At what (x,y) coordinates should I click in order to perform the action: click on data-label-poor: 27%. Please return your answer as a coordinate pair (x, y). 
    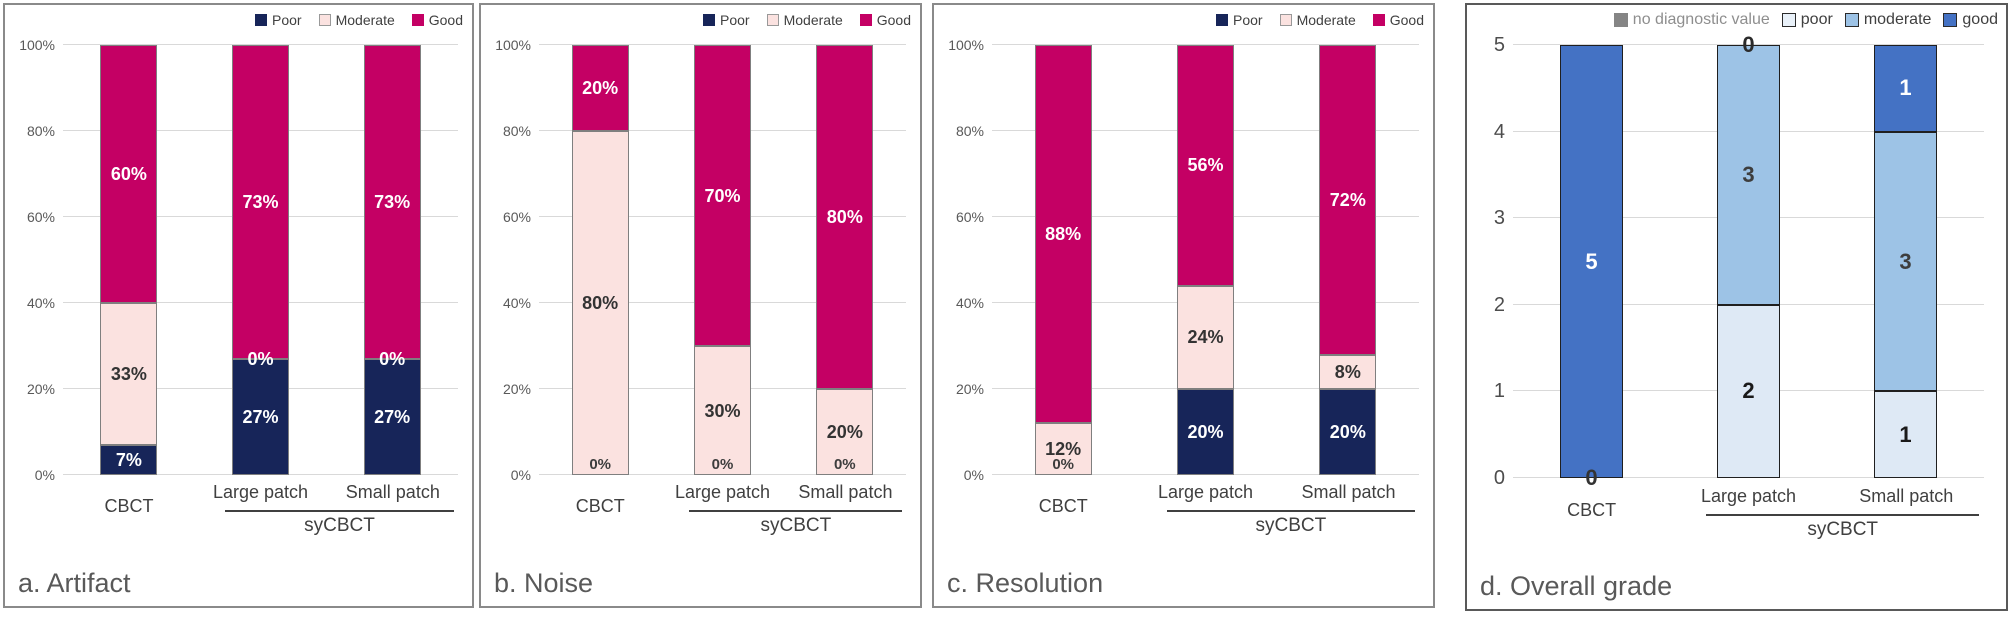
    Looking at the image, I should click on (260, 416).